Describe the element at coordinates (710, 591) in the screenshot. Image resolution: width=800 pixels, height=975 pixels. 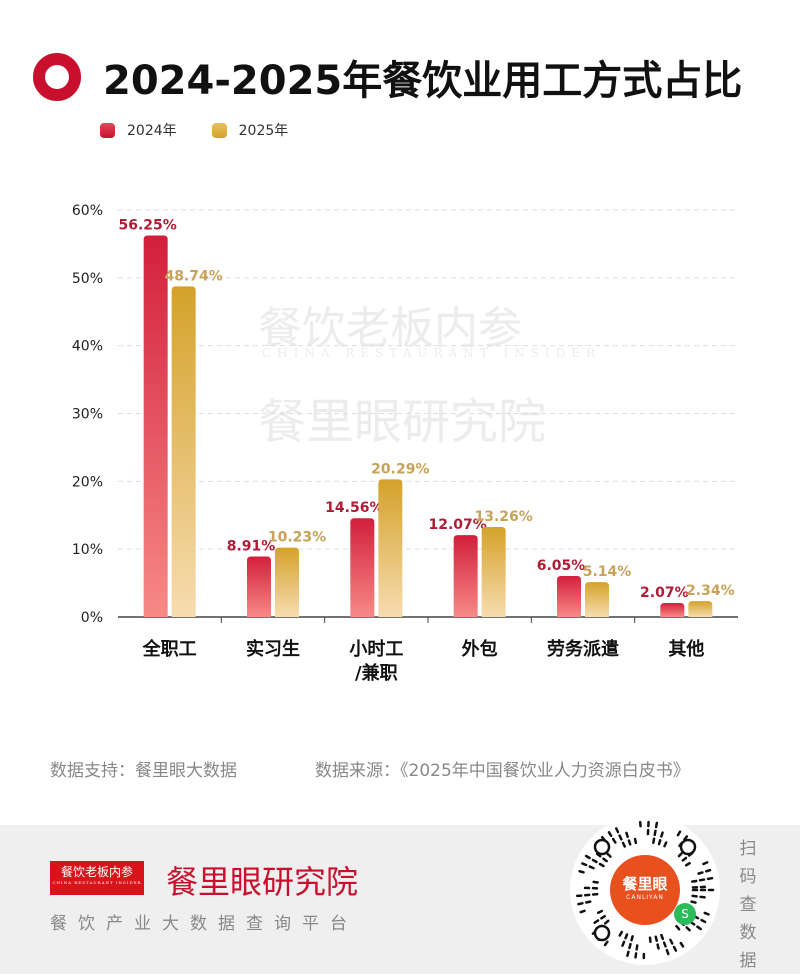
I see `data-label: 2.34%` at that location.